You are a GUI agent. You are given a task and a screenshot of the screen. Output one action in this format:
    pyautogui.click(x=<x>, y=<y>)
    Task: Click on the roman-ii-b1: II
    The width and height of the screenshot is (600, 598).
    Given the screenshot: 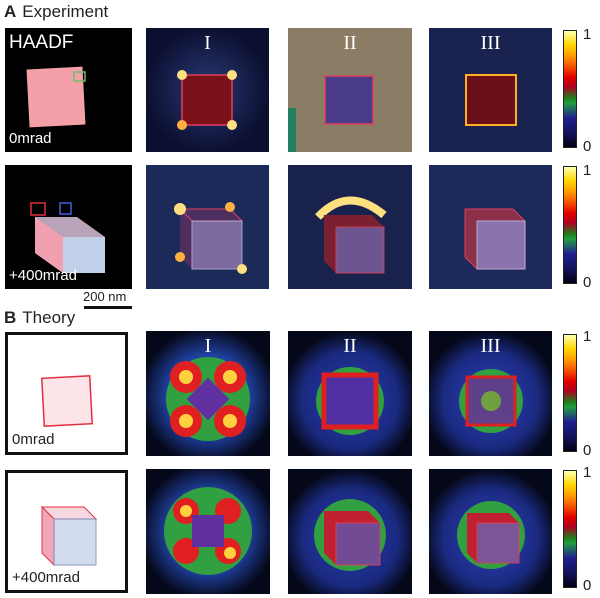 What is the action you would take?
    pyautogui.click(x=350, y=346)
    